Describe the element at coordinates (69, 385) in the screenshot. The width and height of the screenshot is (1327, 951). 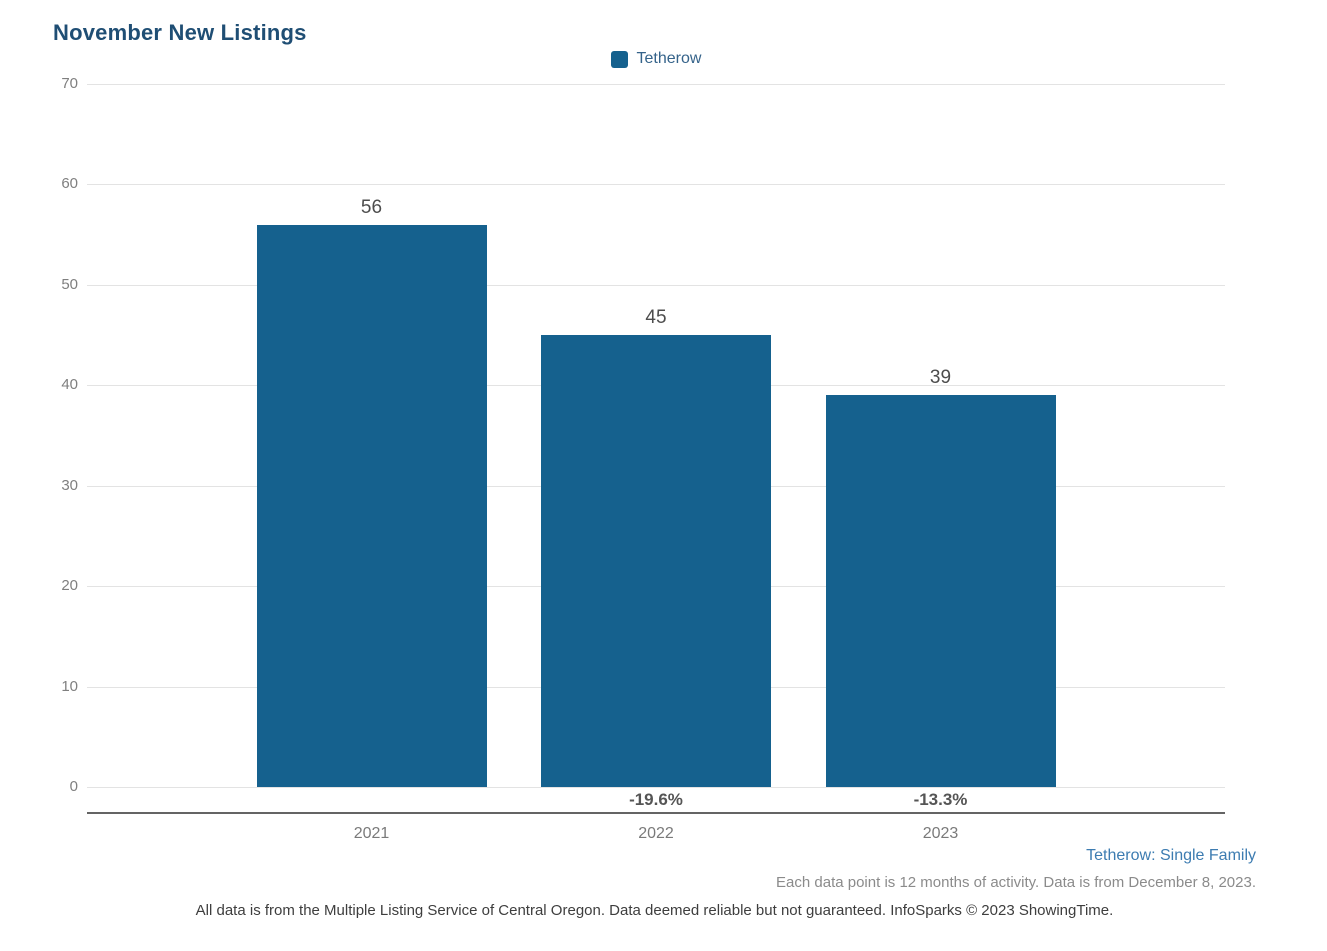
I see `y-axis-tick-label: 40` at that location.